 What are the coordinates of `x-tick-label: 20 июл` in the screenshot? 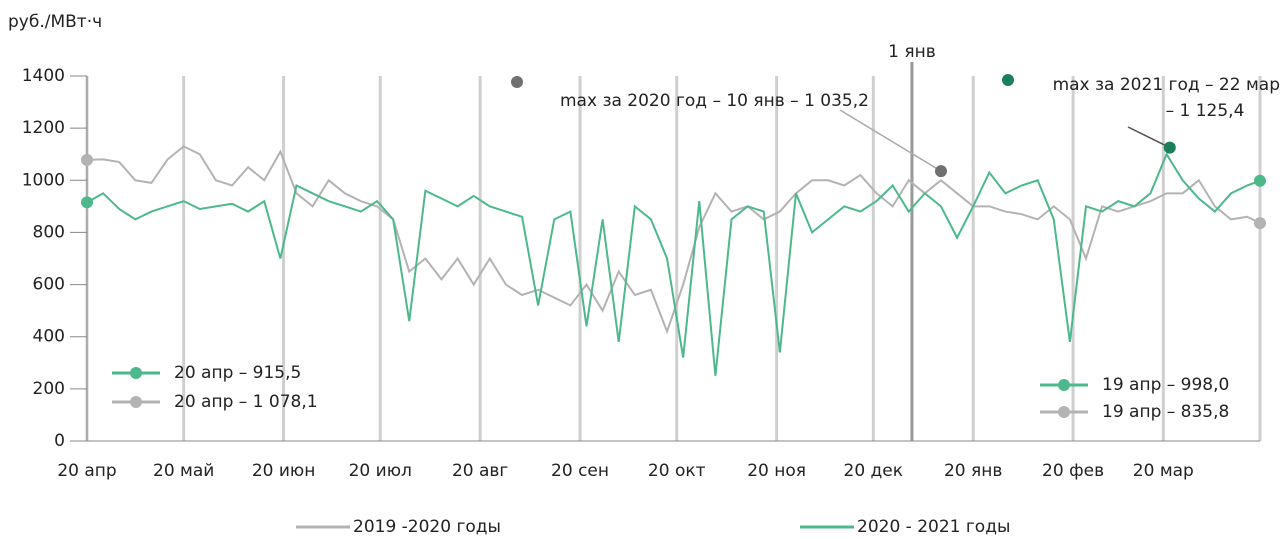 It's located at (380, 471).